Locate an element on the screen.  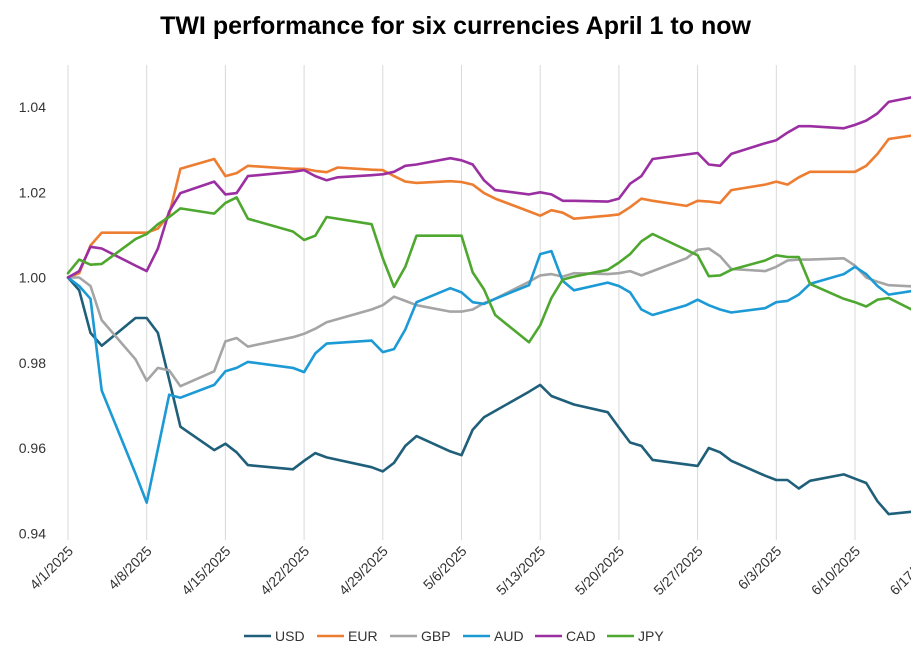
y-tick-label: 0.98 is located at coordinates (32, 363).